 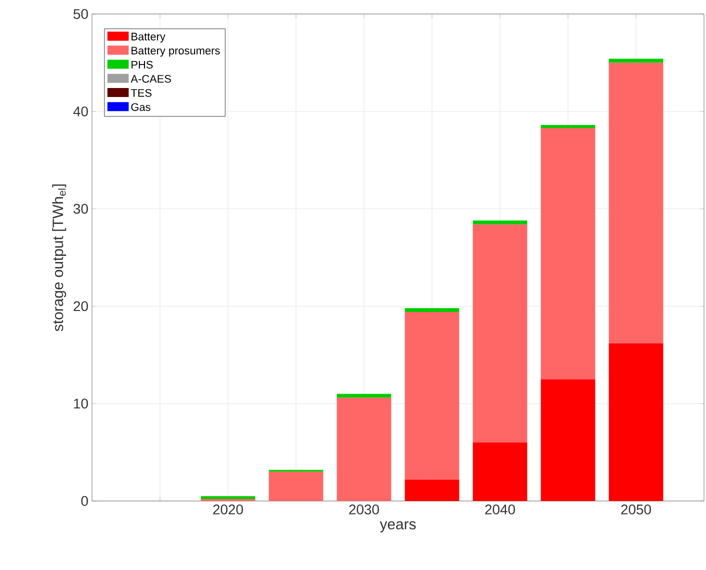 I want to click on y-tick-label: 50, so click(x=81, y=14).